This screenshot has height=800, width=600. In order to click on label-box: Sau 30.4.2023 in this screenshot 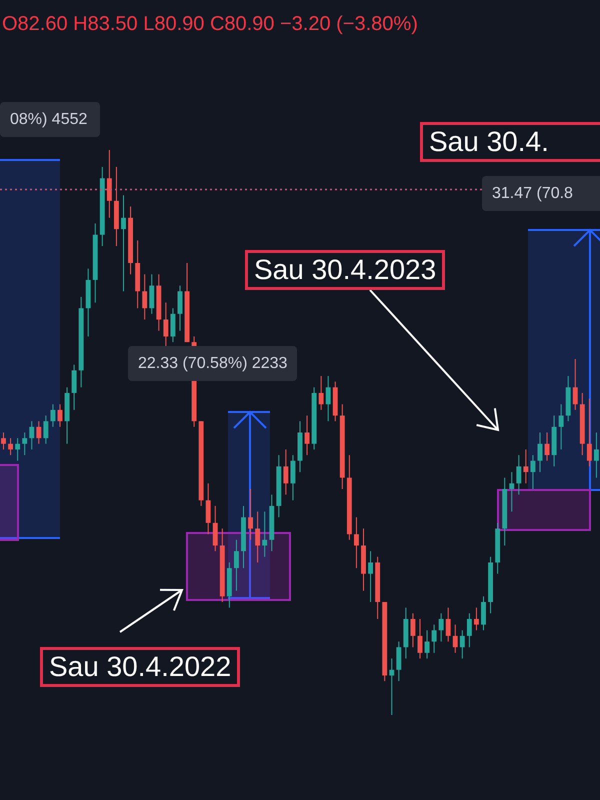, I will do `click(345, 270)`.